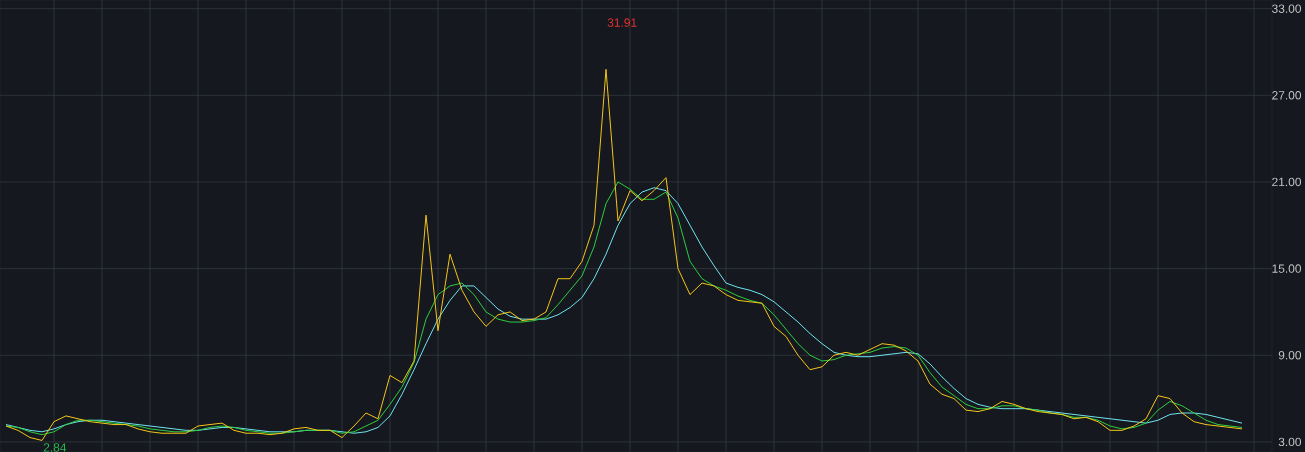  I want to click on y-tick-label: 9.00, so click(1290, 355).